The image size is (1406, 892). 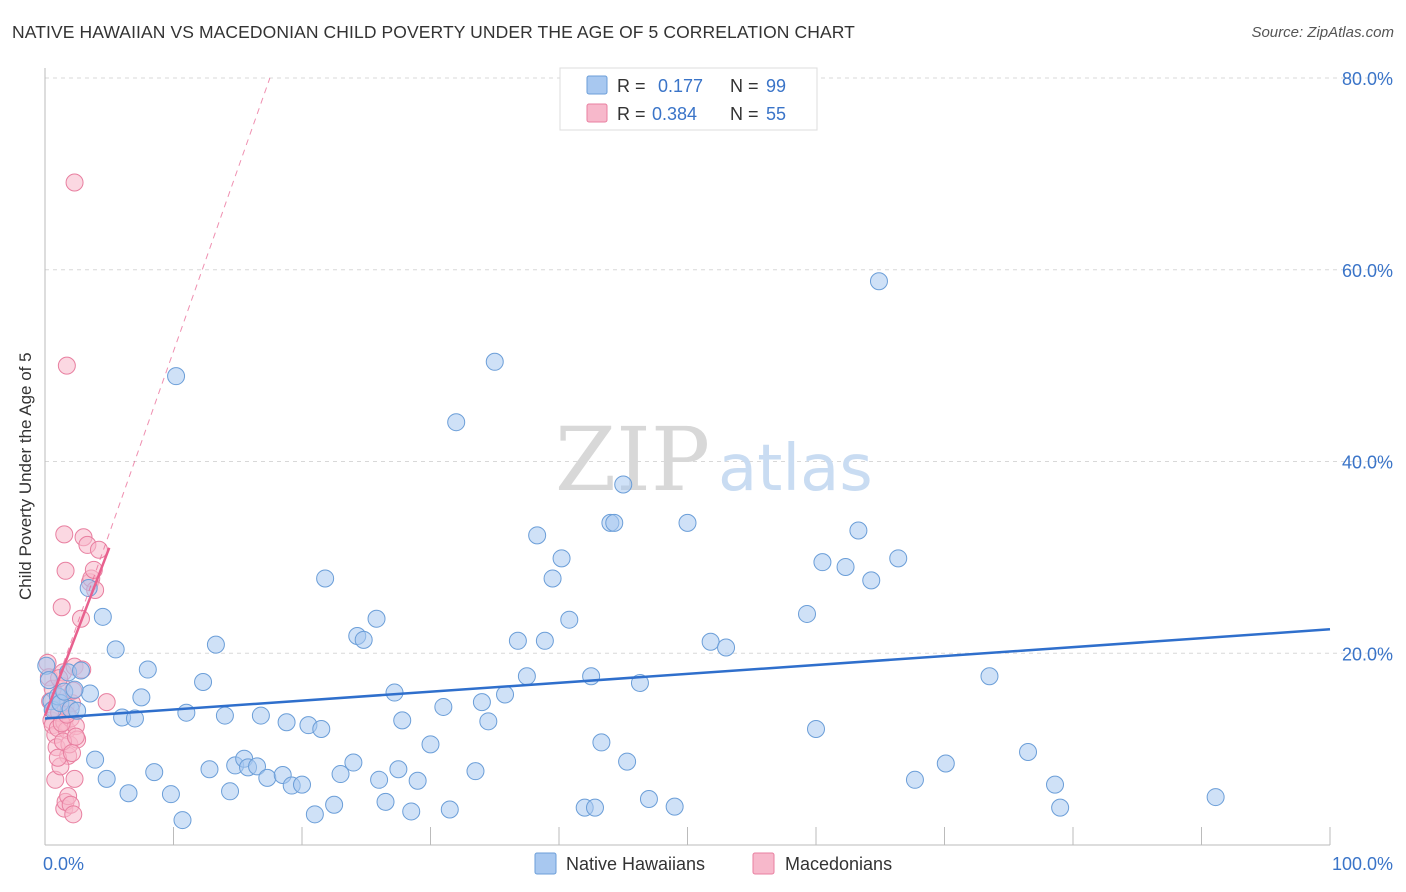 What do you see at coordinates (714, 459) in the screenshot?
I see `watermark: ZIP atlas` at bounding box center [714, 459].